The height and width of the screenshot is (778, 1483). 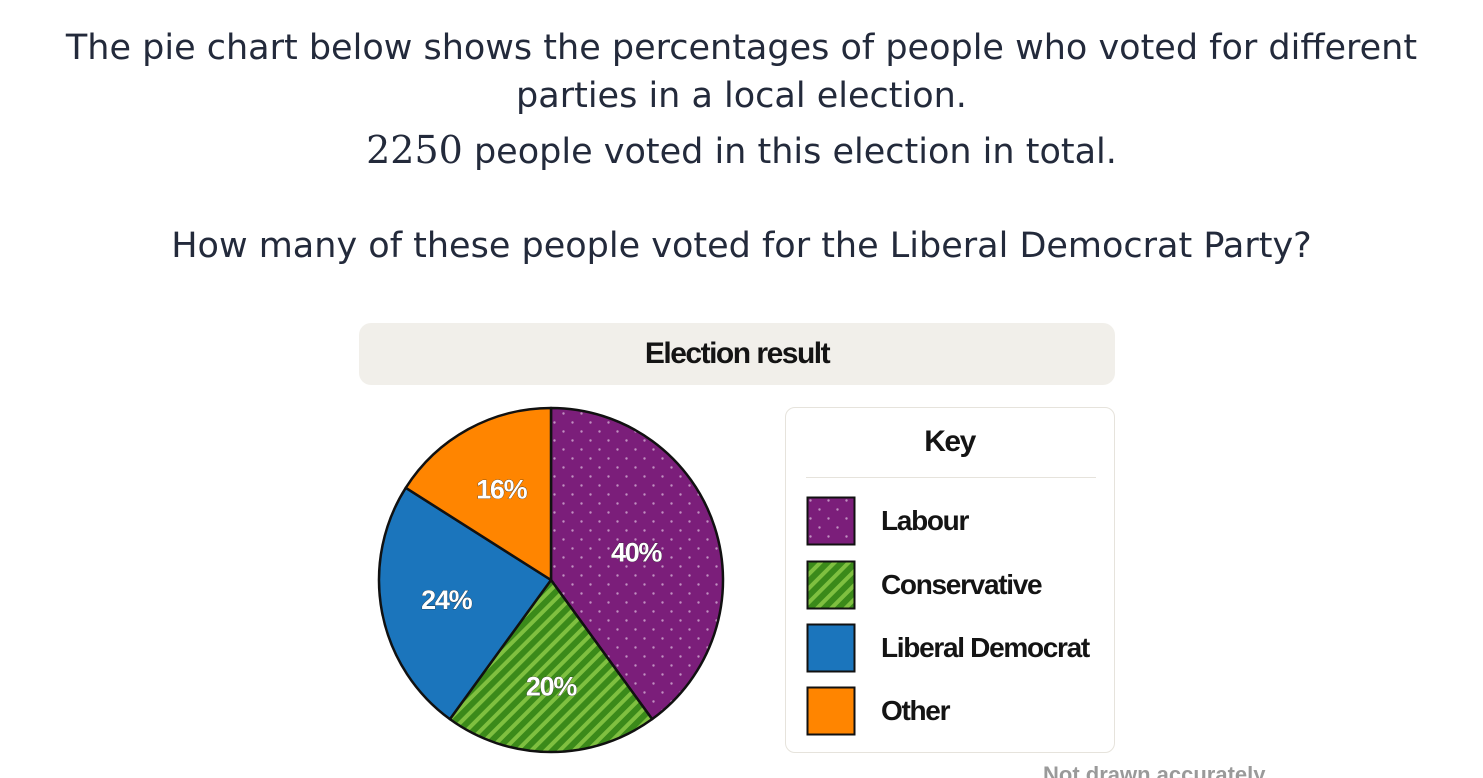 I want to click on pie-label-liberal-democrat: 24%, so click(x=446, y=600).